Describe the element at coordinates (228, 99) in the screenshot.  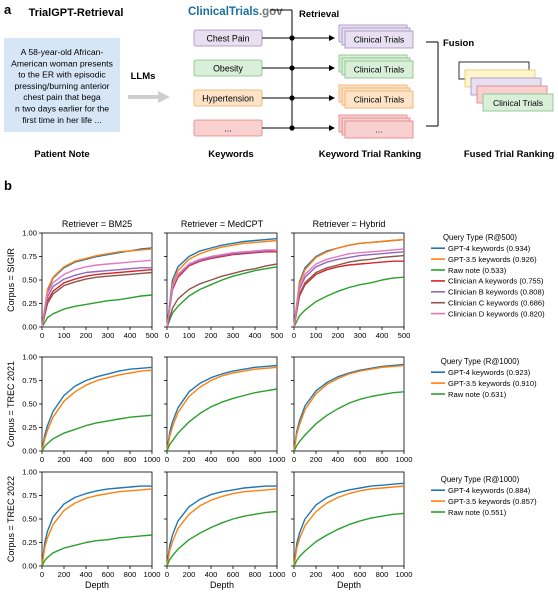
I see `keyword-label: Hypertension` at that location.